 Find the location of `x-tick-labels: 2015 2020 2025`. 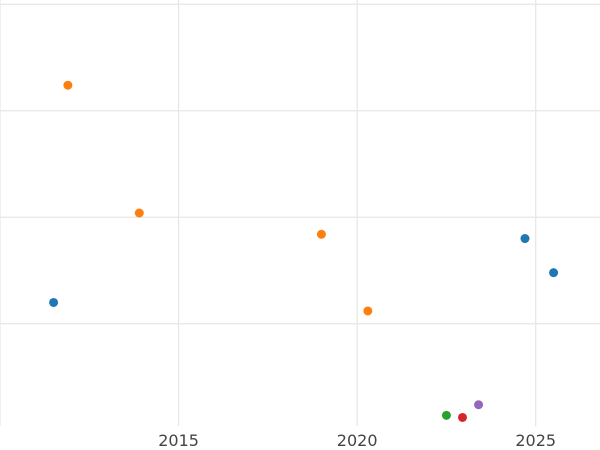

x-tick-labels: 2015 2020 2025 is located at coordinates (357, 440).